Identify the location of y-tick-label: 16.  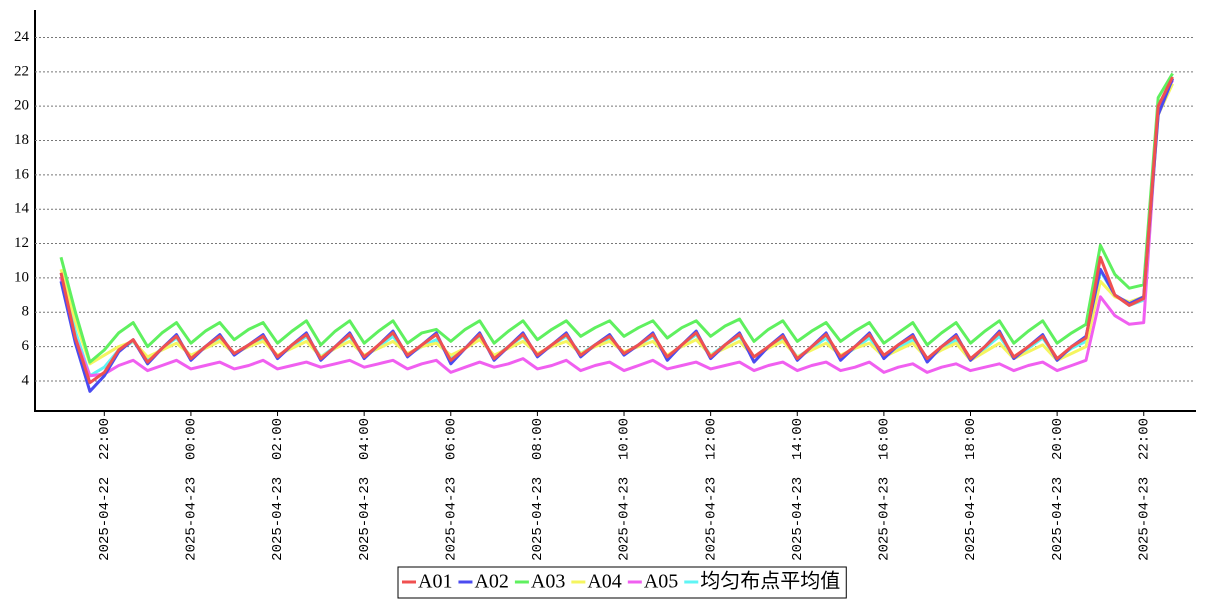
(22, 174).